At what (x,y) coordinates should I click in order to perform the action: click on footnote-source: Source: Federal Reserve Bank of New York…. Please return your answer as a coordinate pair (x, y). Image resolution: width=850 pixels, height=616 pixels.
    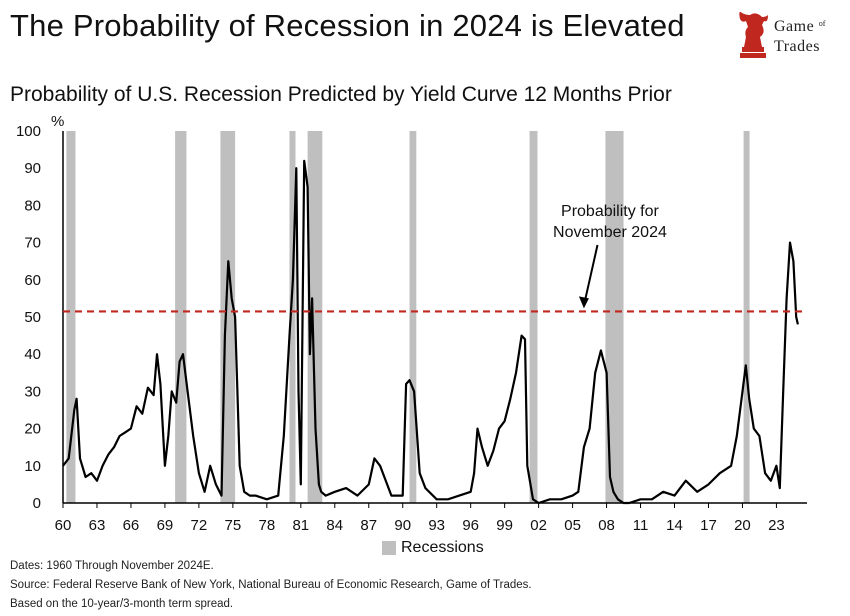
    Looking at the image, I should click on (271, 585).